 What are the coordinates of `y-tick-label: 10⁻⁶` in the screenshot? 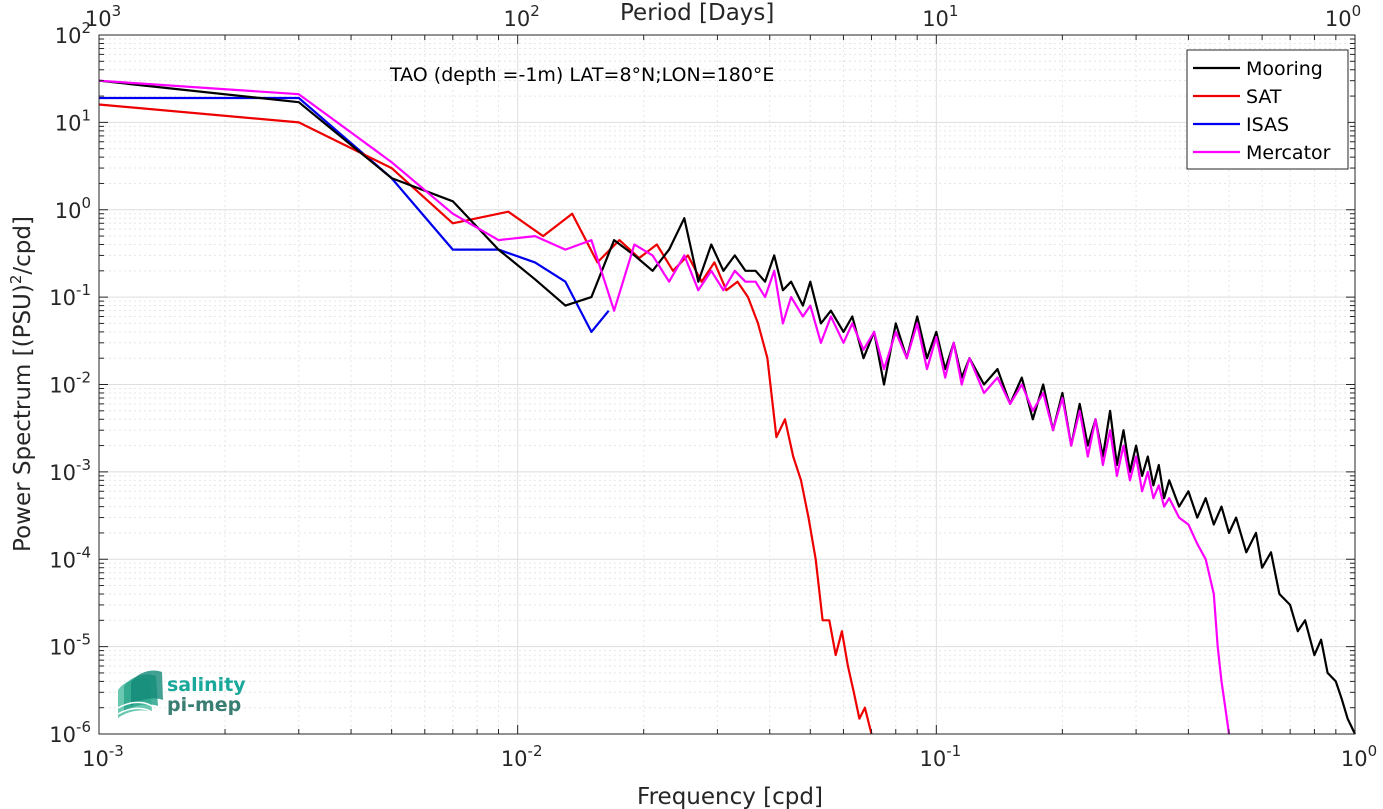 It's located at (70, 732).